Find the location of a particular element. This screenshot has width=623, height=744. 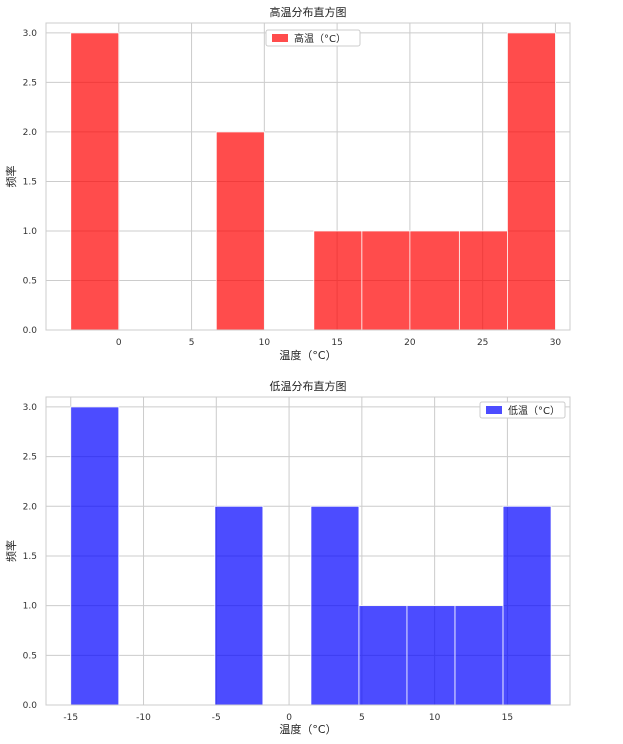

x-tick-label: -10 is located at coordinates (143, 718).